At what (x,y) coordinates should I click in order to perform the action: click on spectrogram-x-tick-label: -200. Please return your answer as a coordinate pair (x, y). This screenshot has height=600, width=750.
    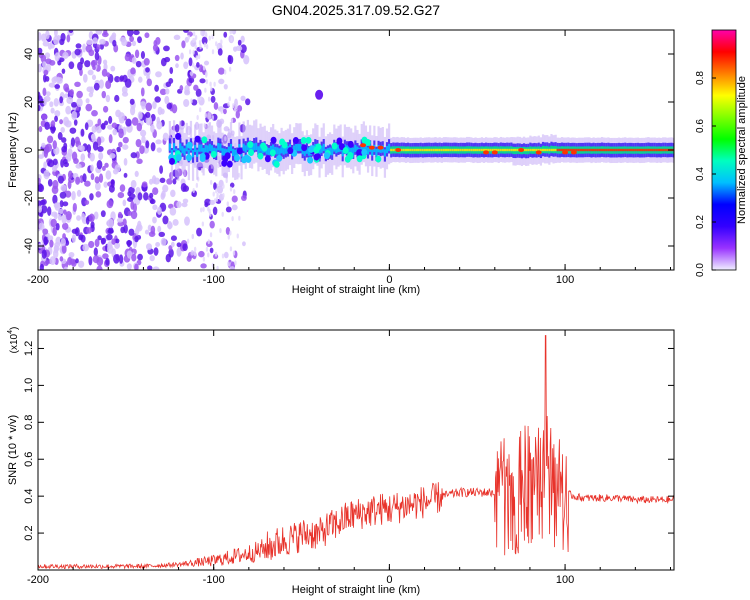
    Looking at the image, I should click on (38, 280).